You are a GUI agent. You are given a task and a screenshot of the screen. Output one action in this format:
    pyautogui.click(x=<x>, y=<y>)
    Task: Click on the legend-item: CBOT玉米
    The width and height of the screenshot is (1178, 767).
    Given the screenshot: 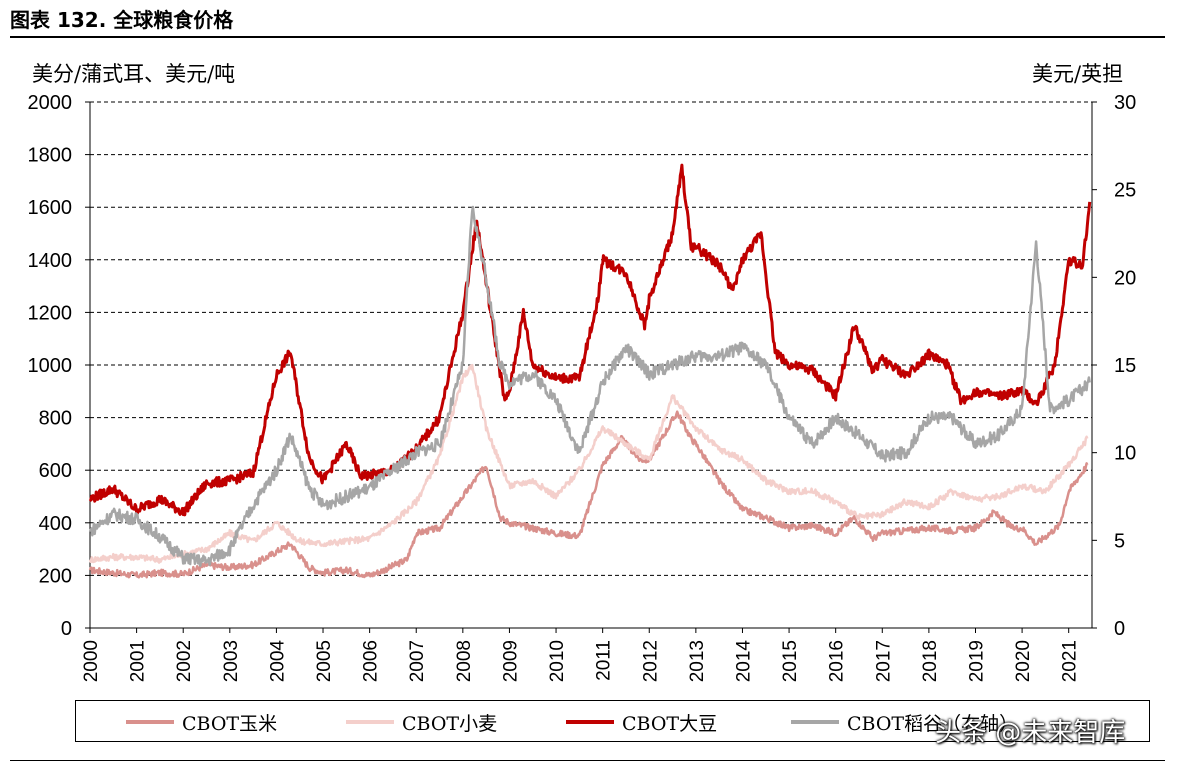 What is the action you would take?
    pyautogui.click(x=202, y=722)
    